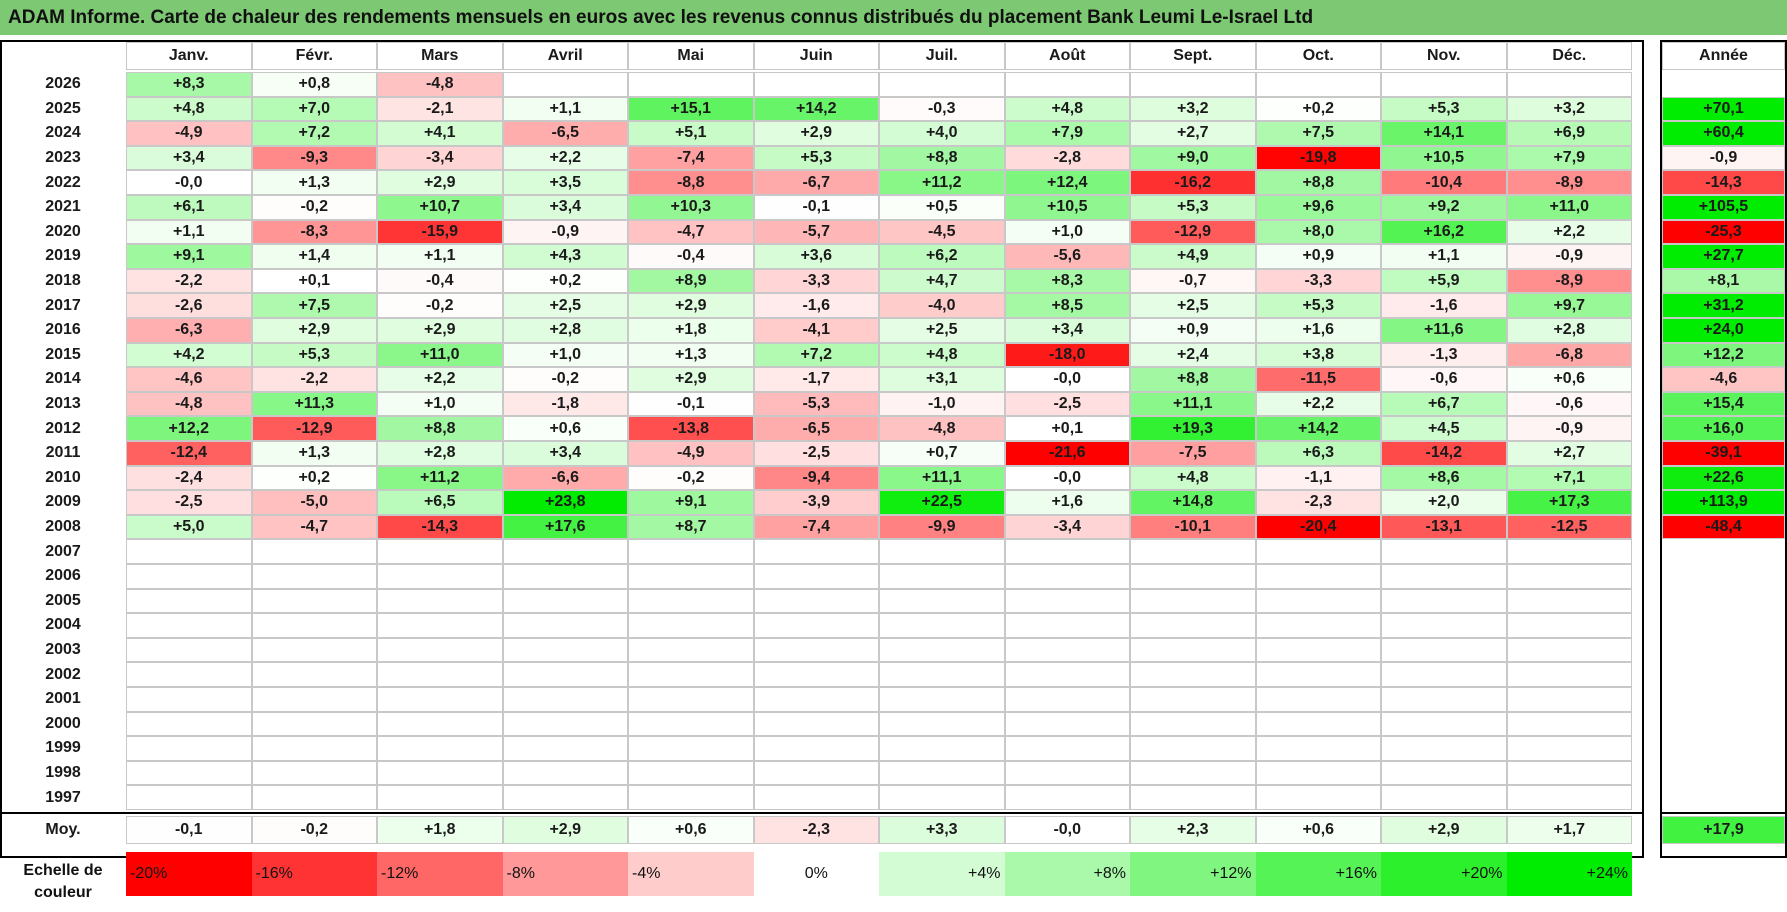 The image size is (1787, 912). Describe the element at coordinates (63, 527) in the screenshot. I see `year-label: 2008` at that location.